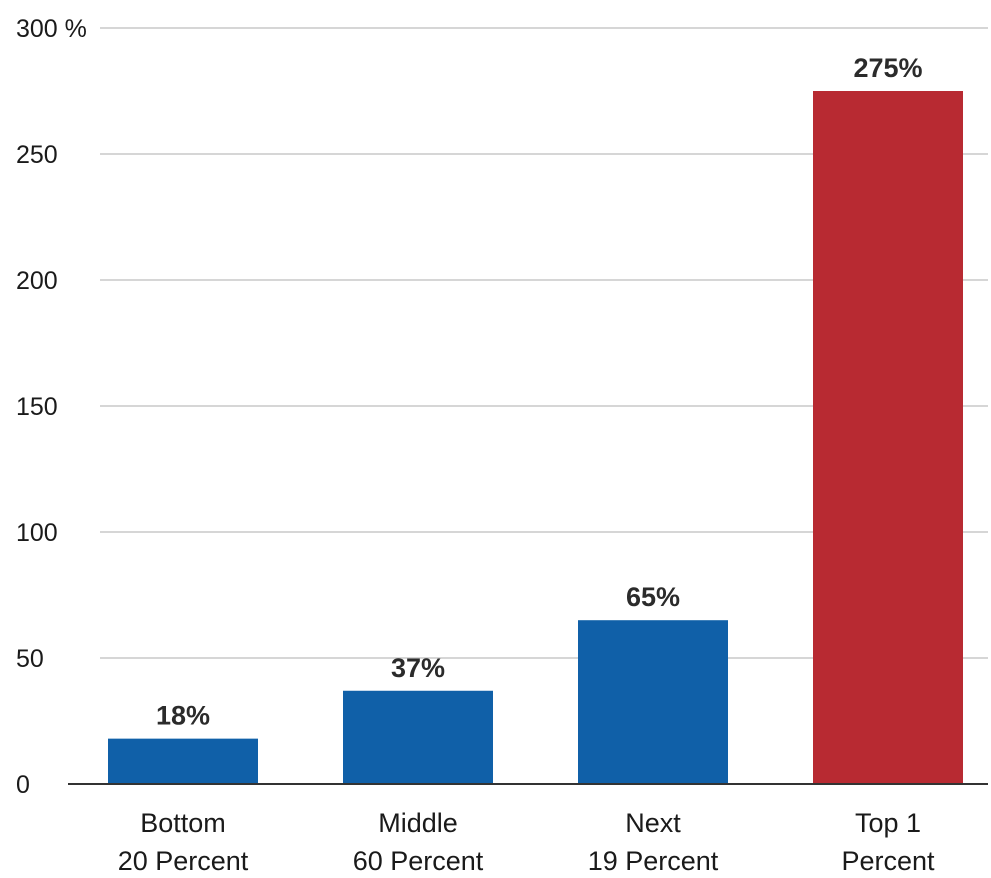 Image resolution: width=991 pixels, height=878 pixels. Describe the element at coordinates (37, 533) in the screenshot. I see `y-tick-label-100: 100` at that location.